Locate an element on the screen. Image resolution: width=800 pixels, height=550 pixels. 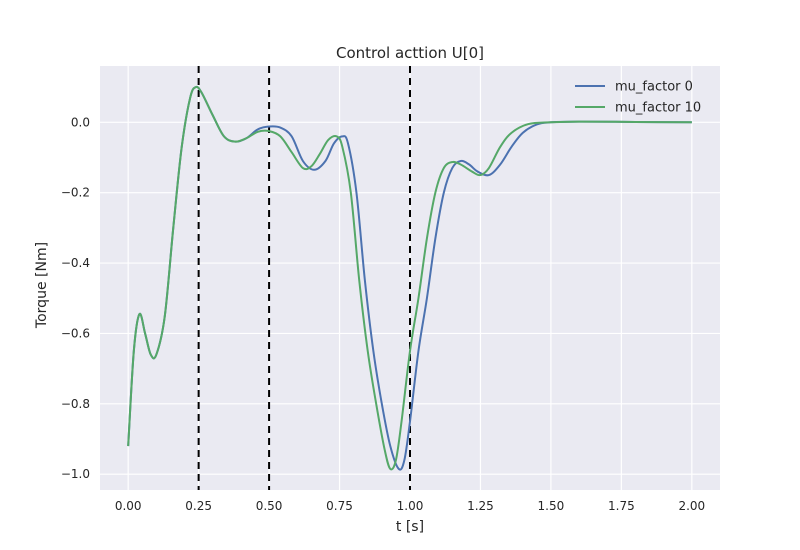
x-tick-label: 1.50 is located at coordinates (551, 506).